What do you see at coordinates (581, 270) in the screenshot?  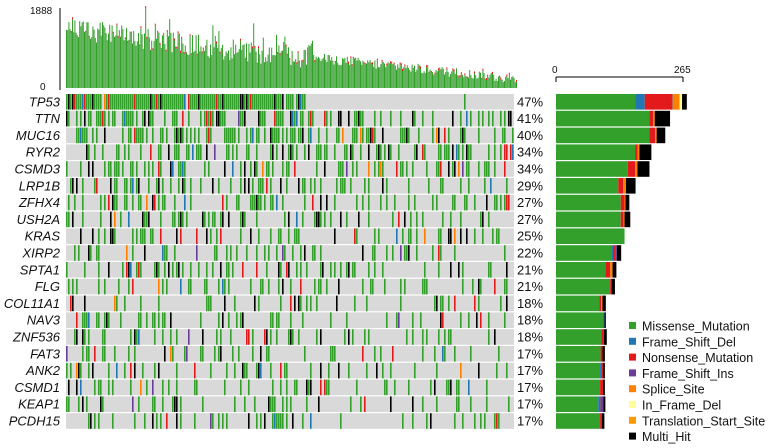 I see `gene-bar-segment-spta1-missense-mutation` at bounding box center [581, 270].